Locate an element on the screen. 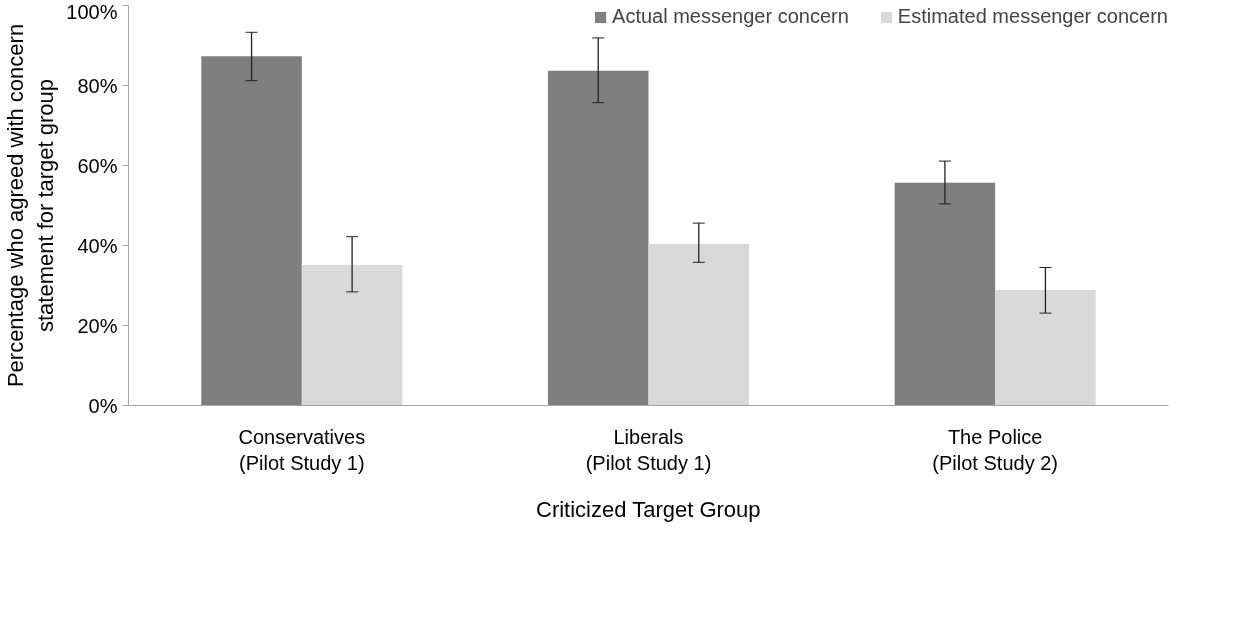 The image size is (1256, 637). y-tick-label: 20% is located at coordinates (97, 325).